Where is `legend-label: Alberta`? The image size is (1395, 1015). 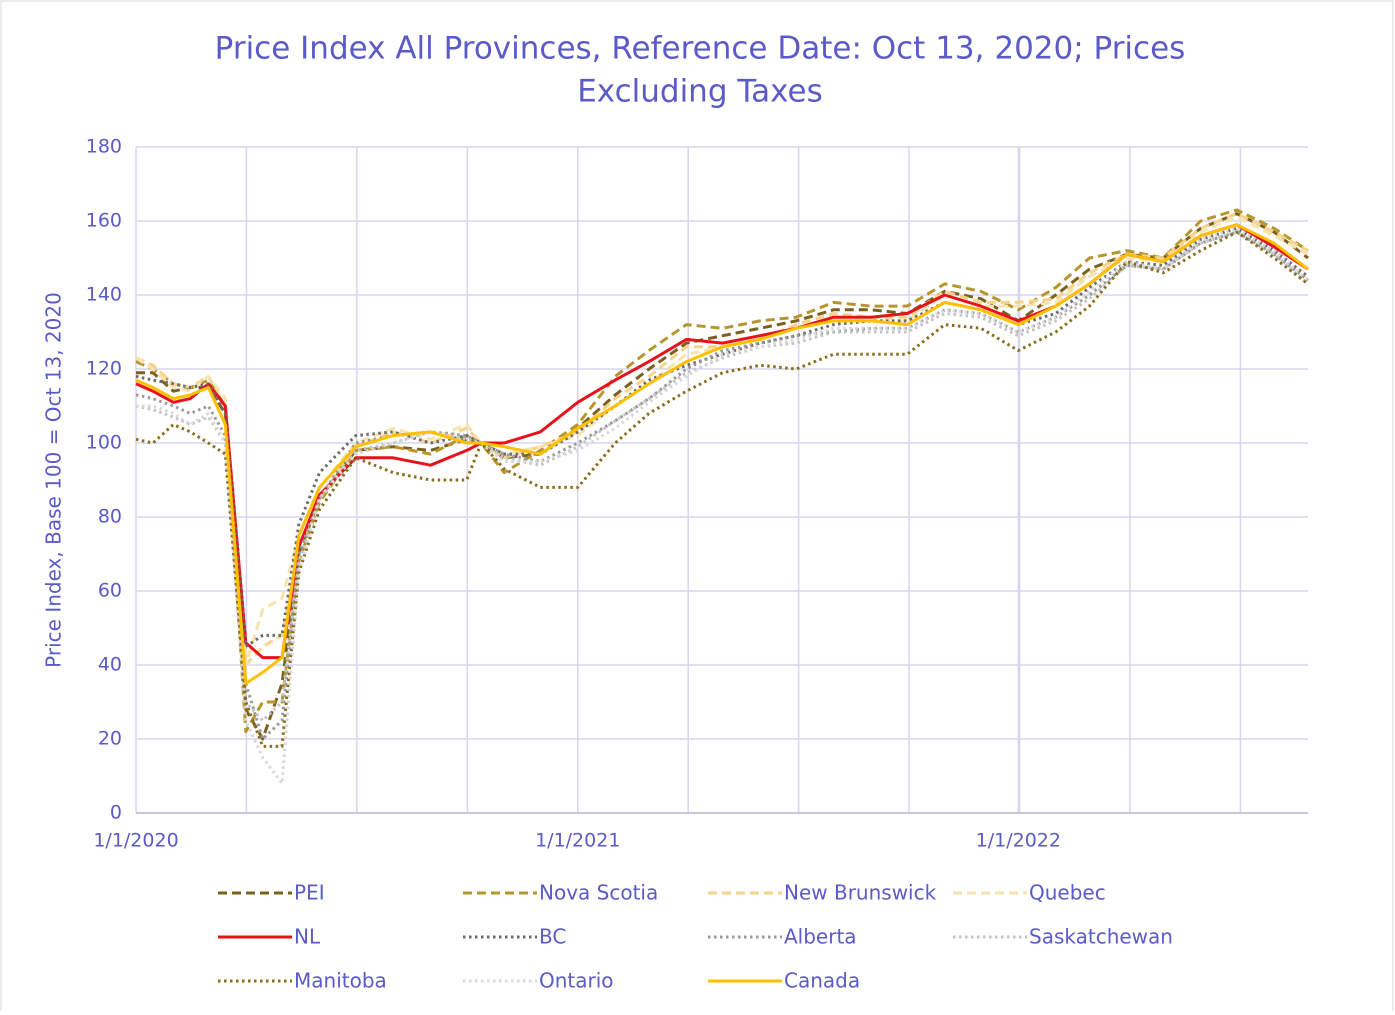
legend-label: Alberta is located at coordinates (820, 937).